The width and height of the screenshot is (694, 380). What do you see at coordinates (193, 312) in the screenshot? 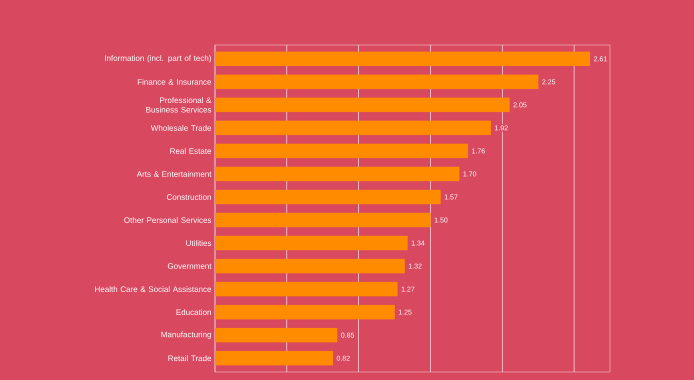
I see `y-tick-label: Education` at bounding box center [193, 312].